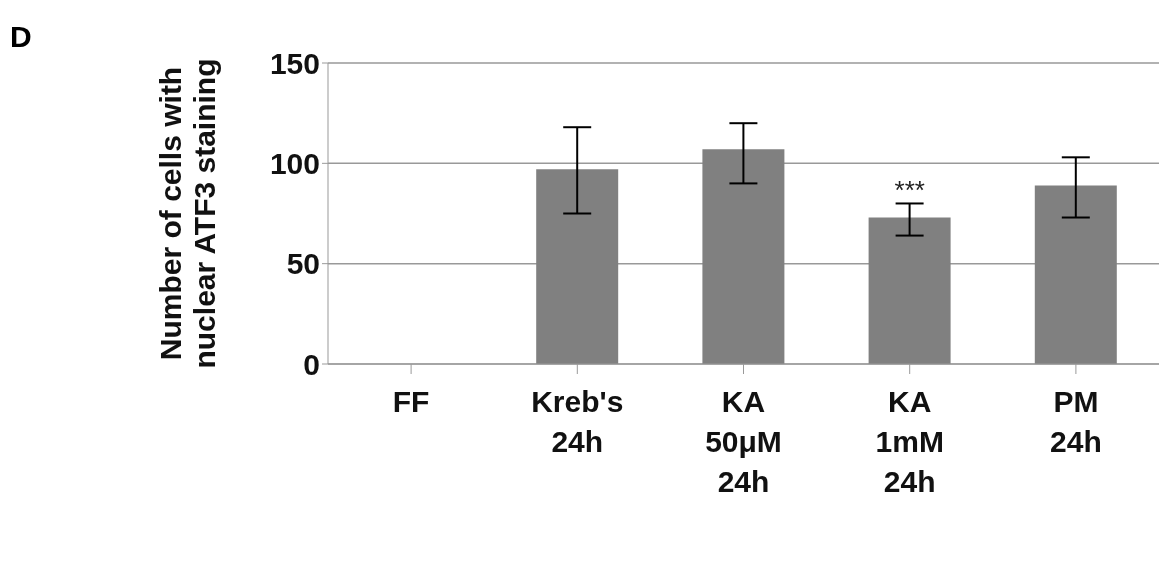  Describe the element at coordinates (577, 421) in the screenshot. I see `x-tick-label: Kreb's 24h` at that location.